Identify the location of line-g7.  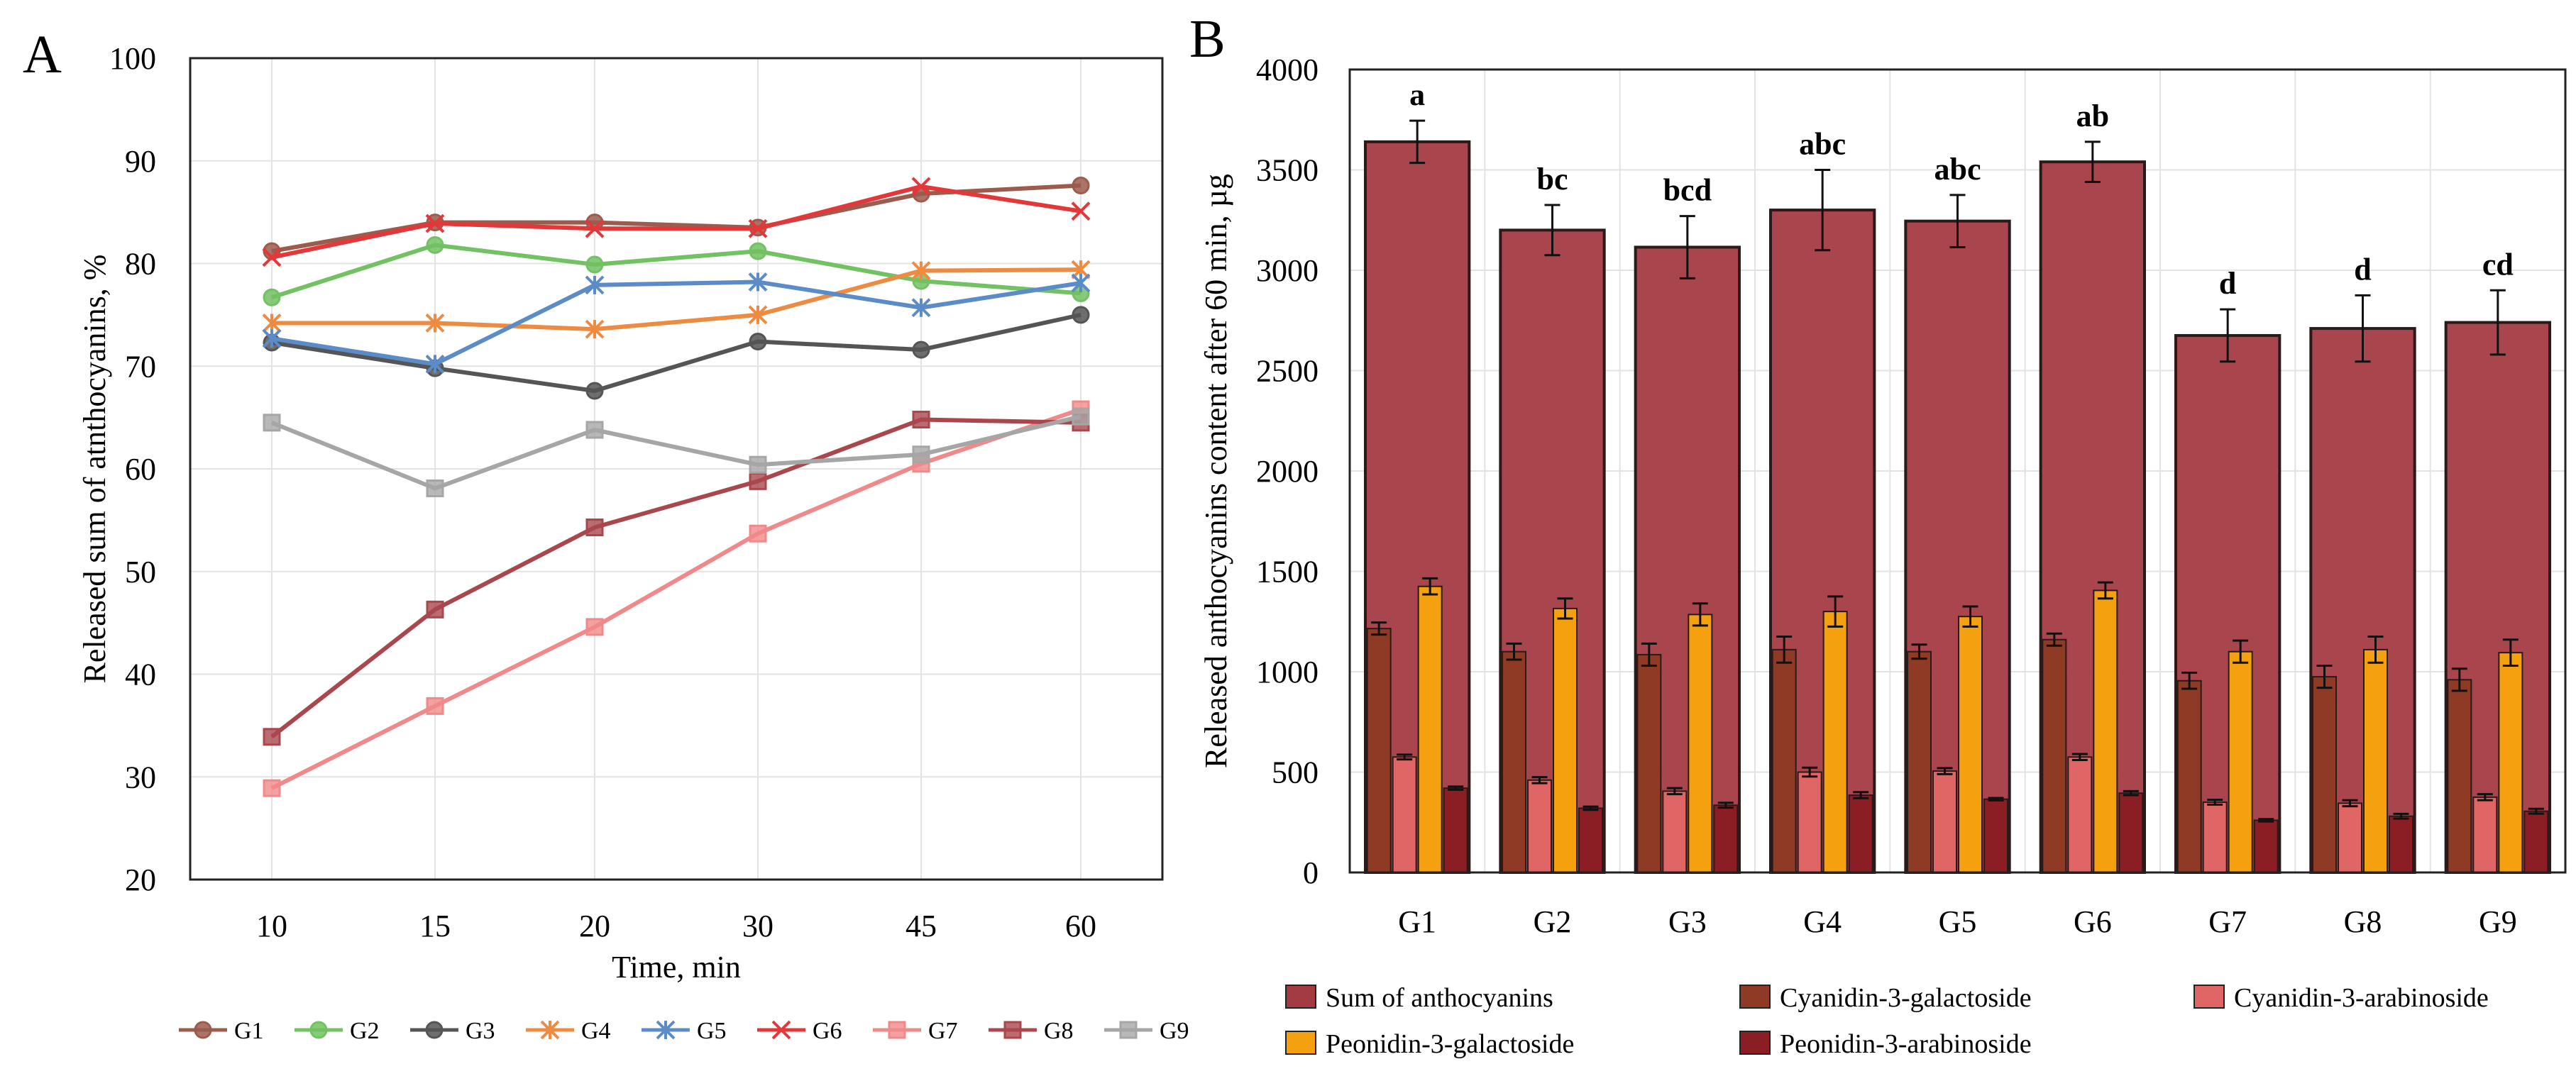
(675, 598).